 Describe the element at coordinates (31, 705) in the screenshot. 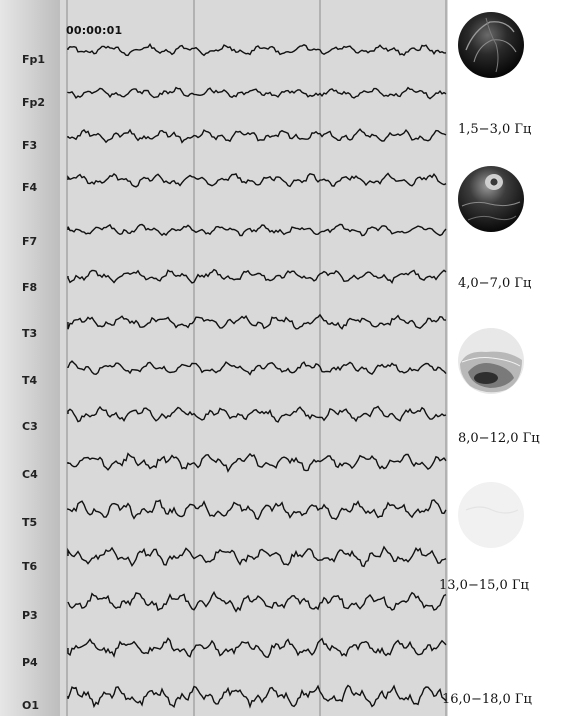

I see `channel-label-o1: O1` at that location.